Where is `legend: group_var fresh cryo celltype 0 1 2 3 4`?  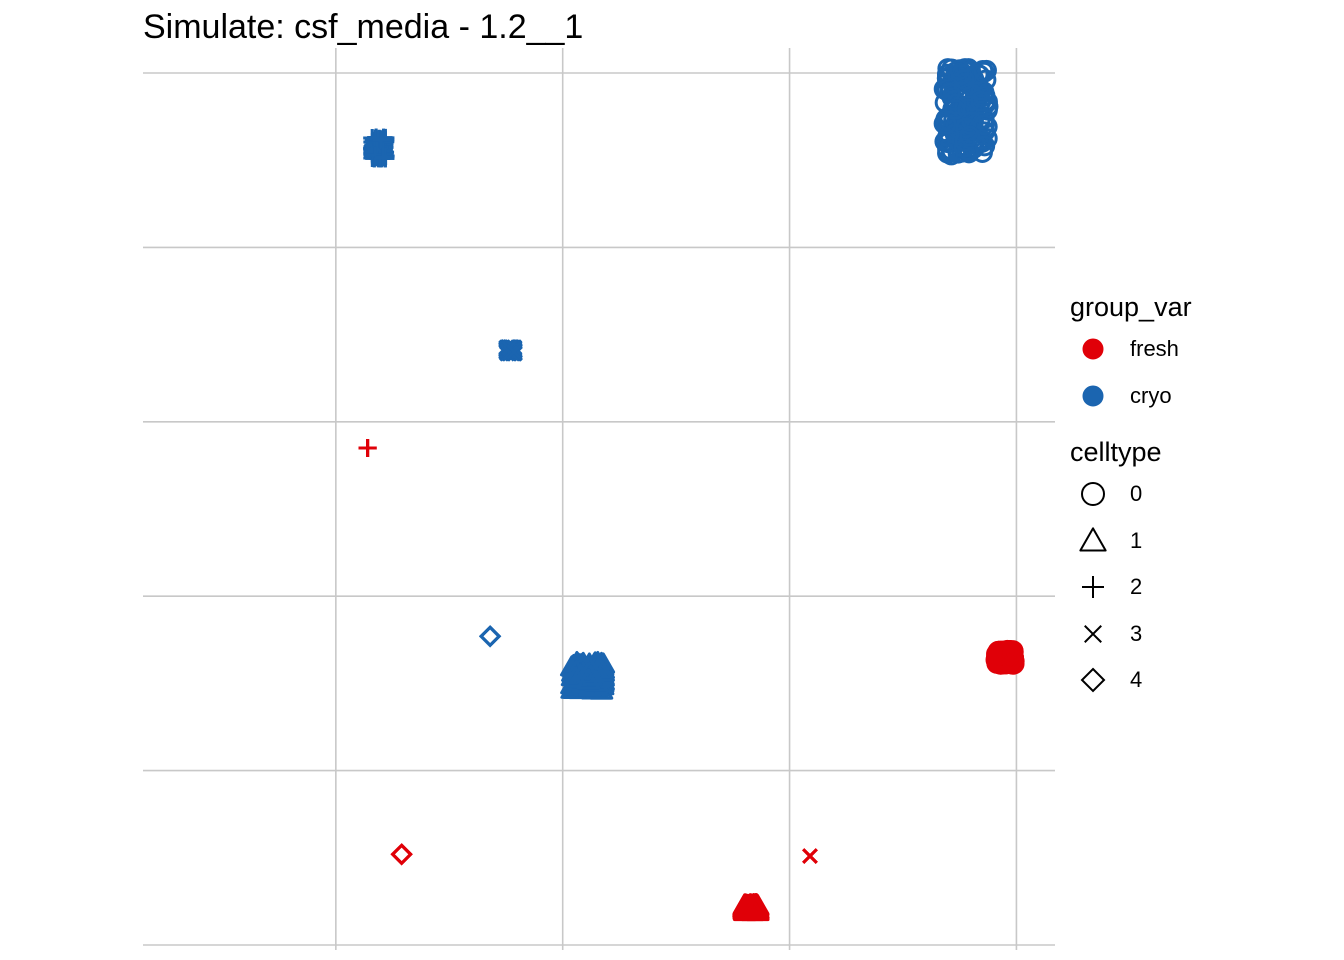 legend: group_var fresh cryo celltype 0 1 2 3 4 is located at coordinates (1195, 496).